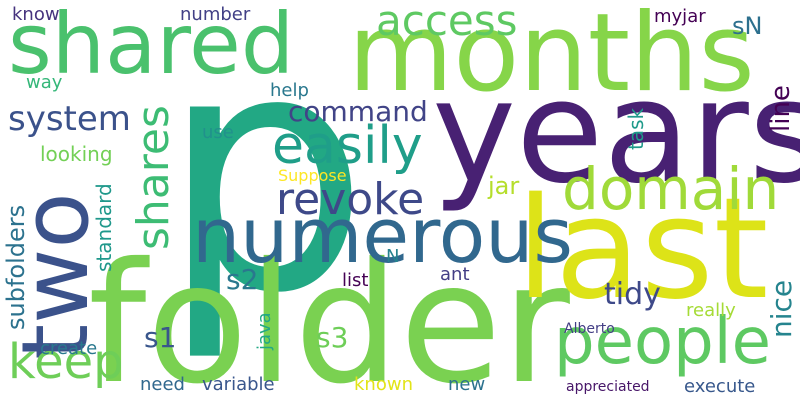 This screenshot has height=400, width=800. Describe the element at coordinates (455, 274) in the screenshot. I see `word-ant: ant` at that location.